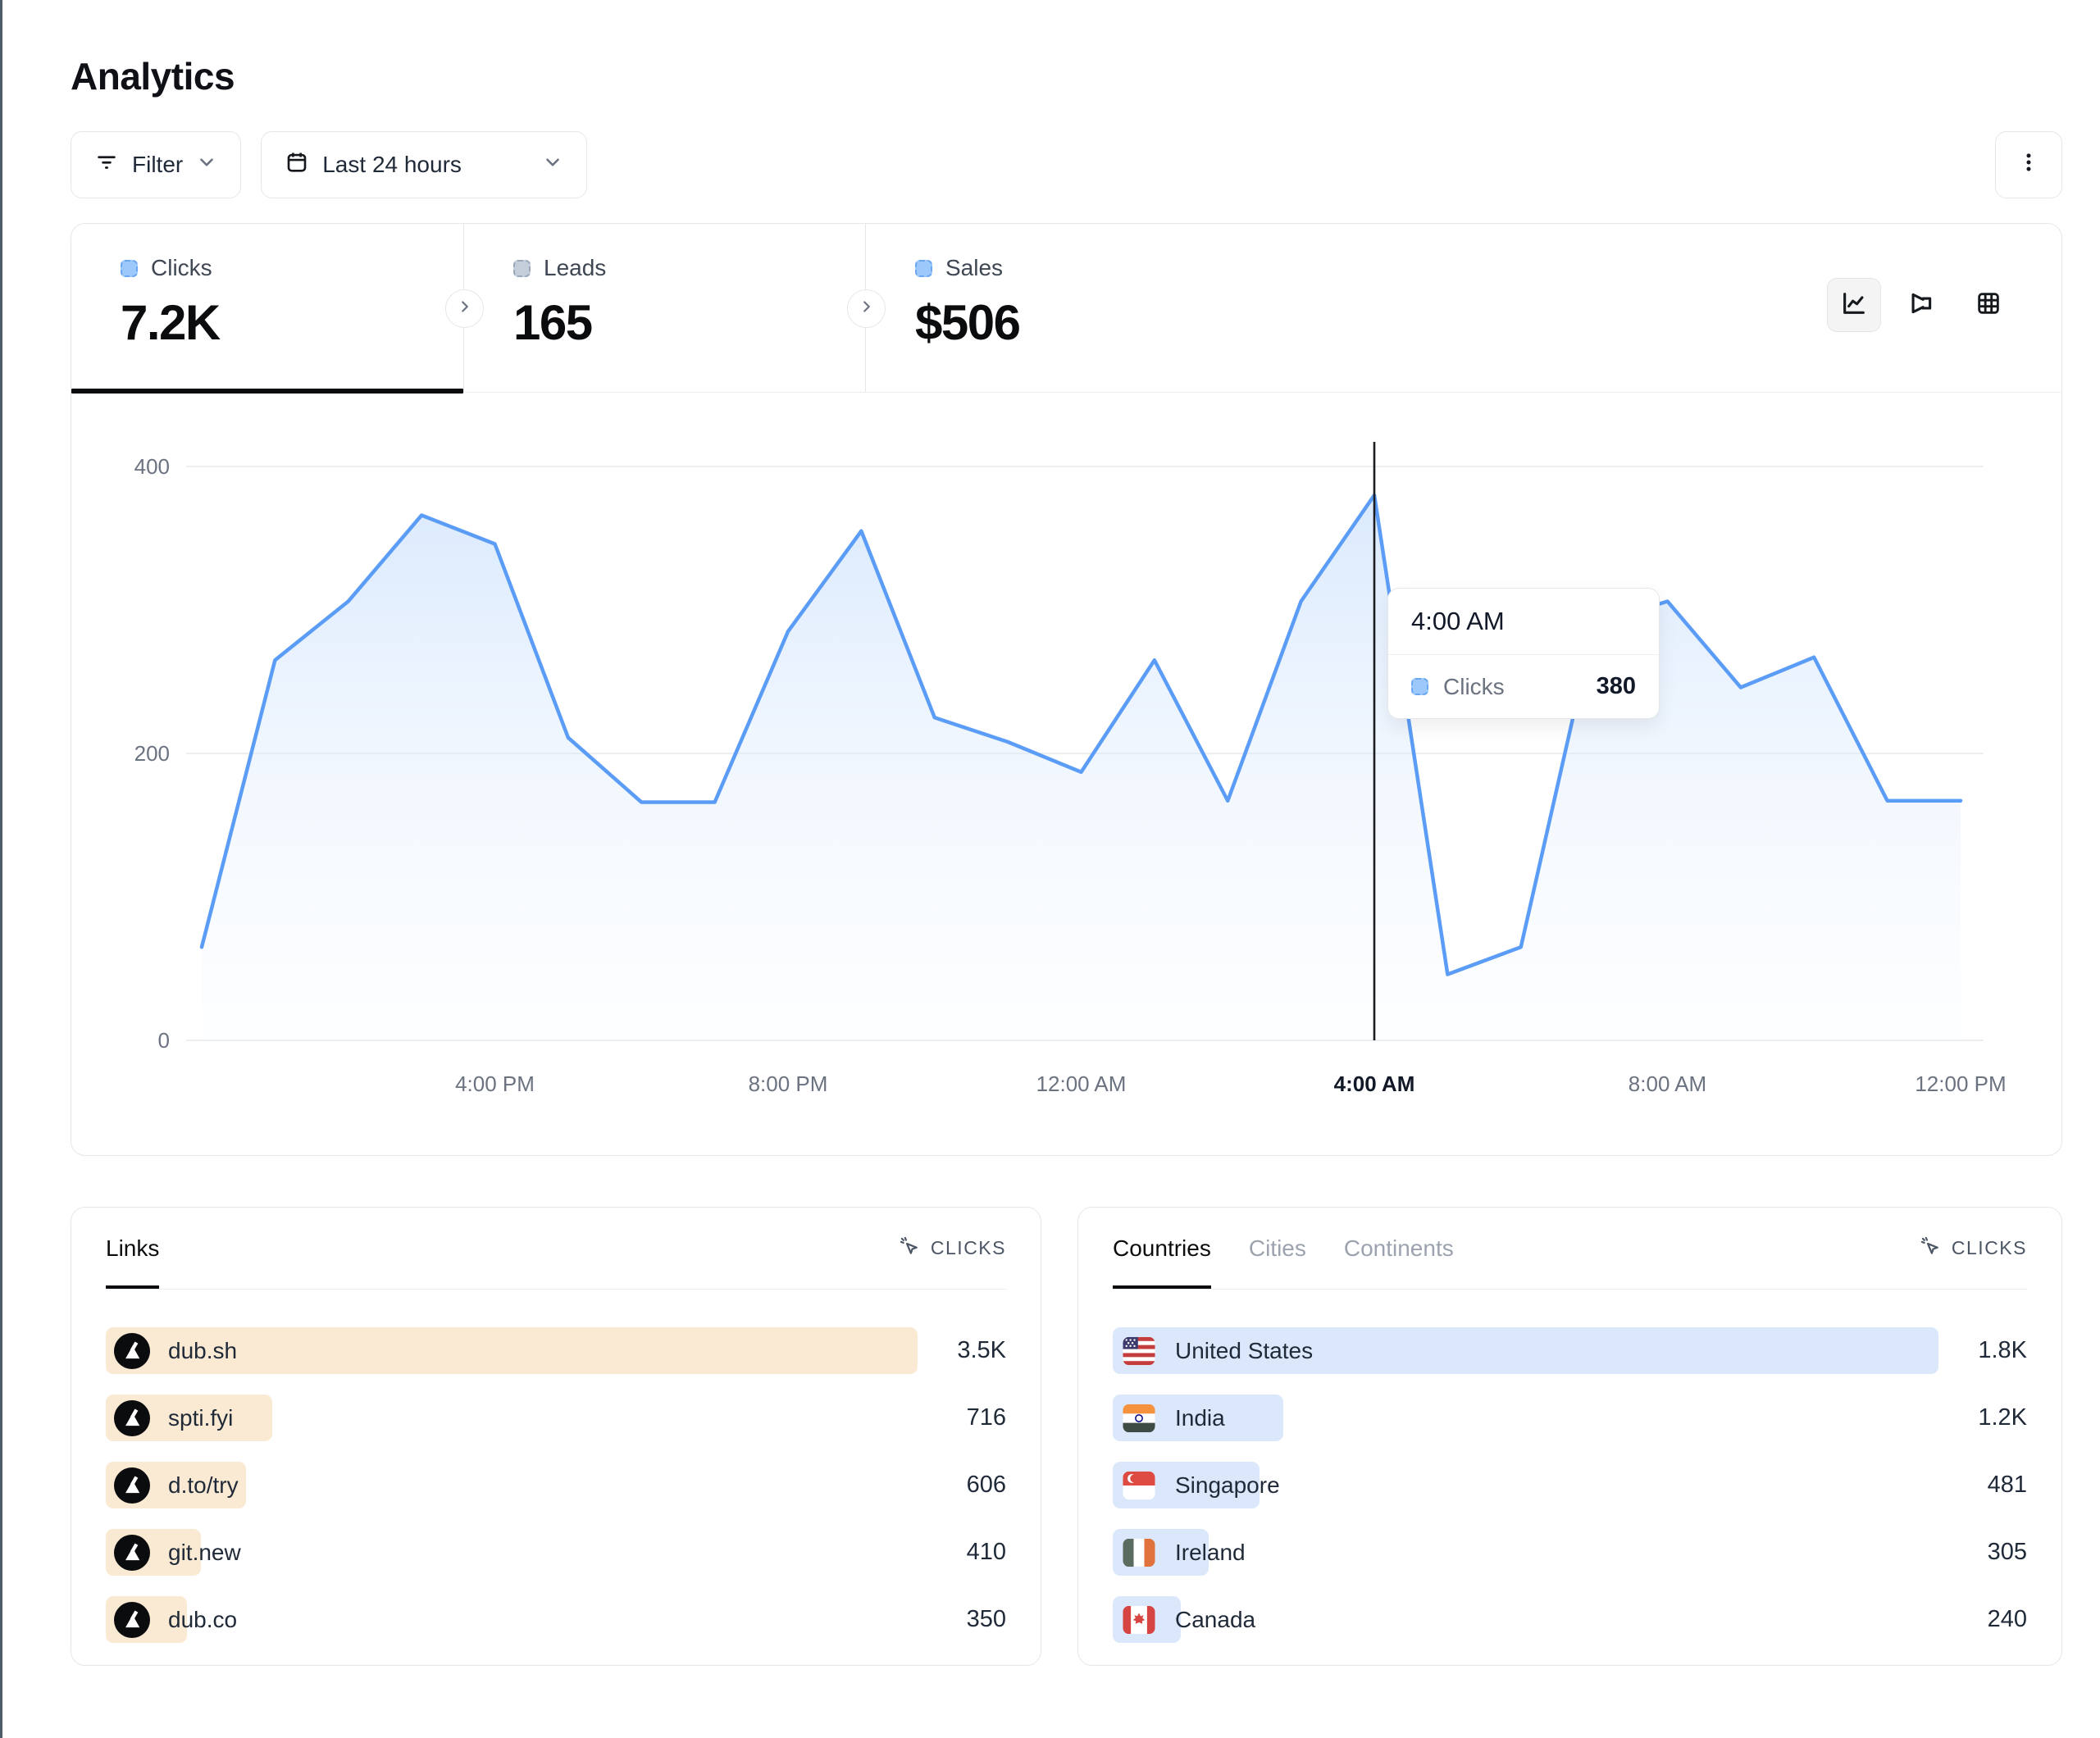 This screenshot has height=1738, width=2100. I want to click on item-value: 1.8K, so click(2002, 1350).